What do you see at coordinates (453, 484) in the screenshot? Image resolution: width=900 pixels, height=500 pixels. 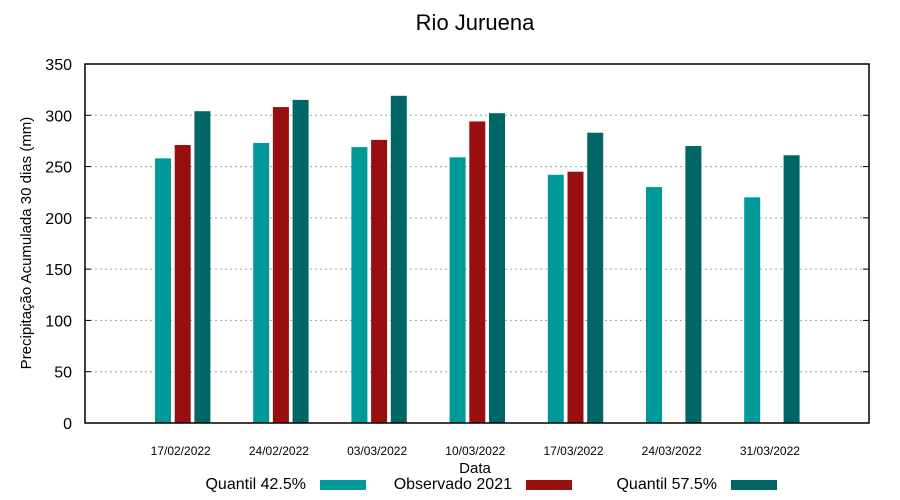 I see `legend-label: Observado 2021` at bounding box center [453, 484].